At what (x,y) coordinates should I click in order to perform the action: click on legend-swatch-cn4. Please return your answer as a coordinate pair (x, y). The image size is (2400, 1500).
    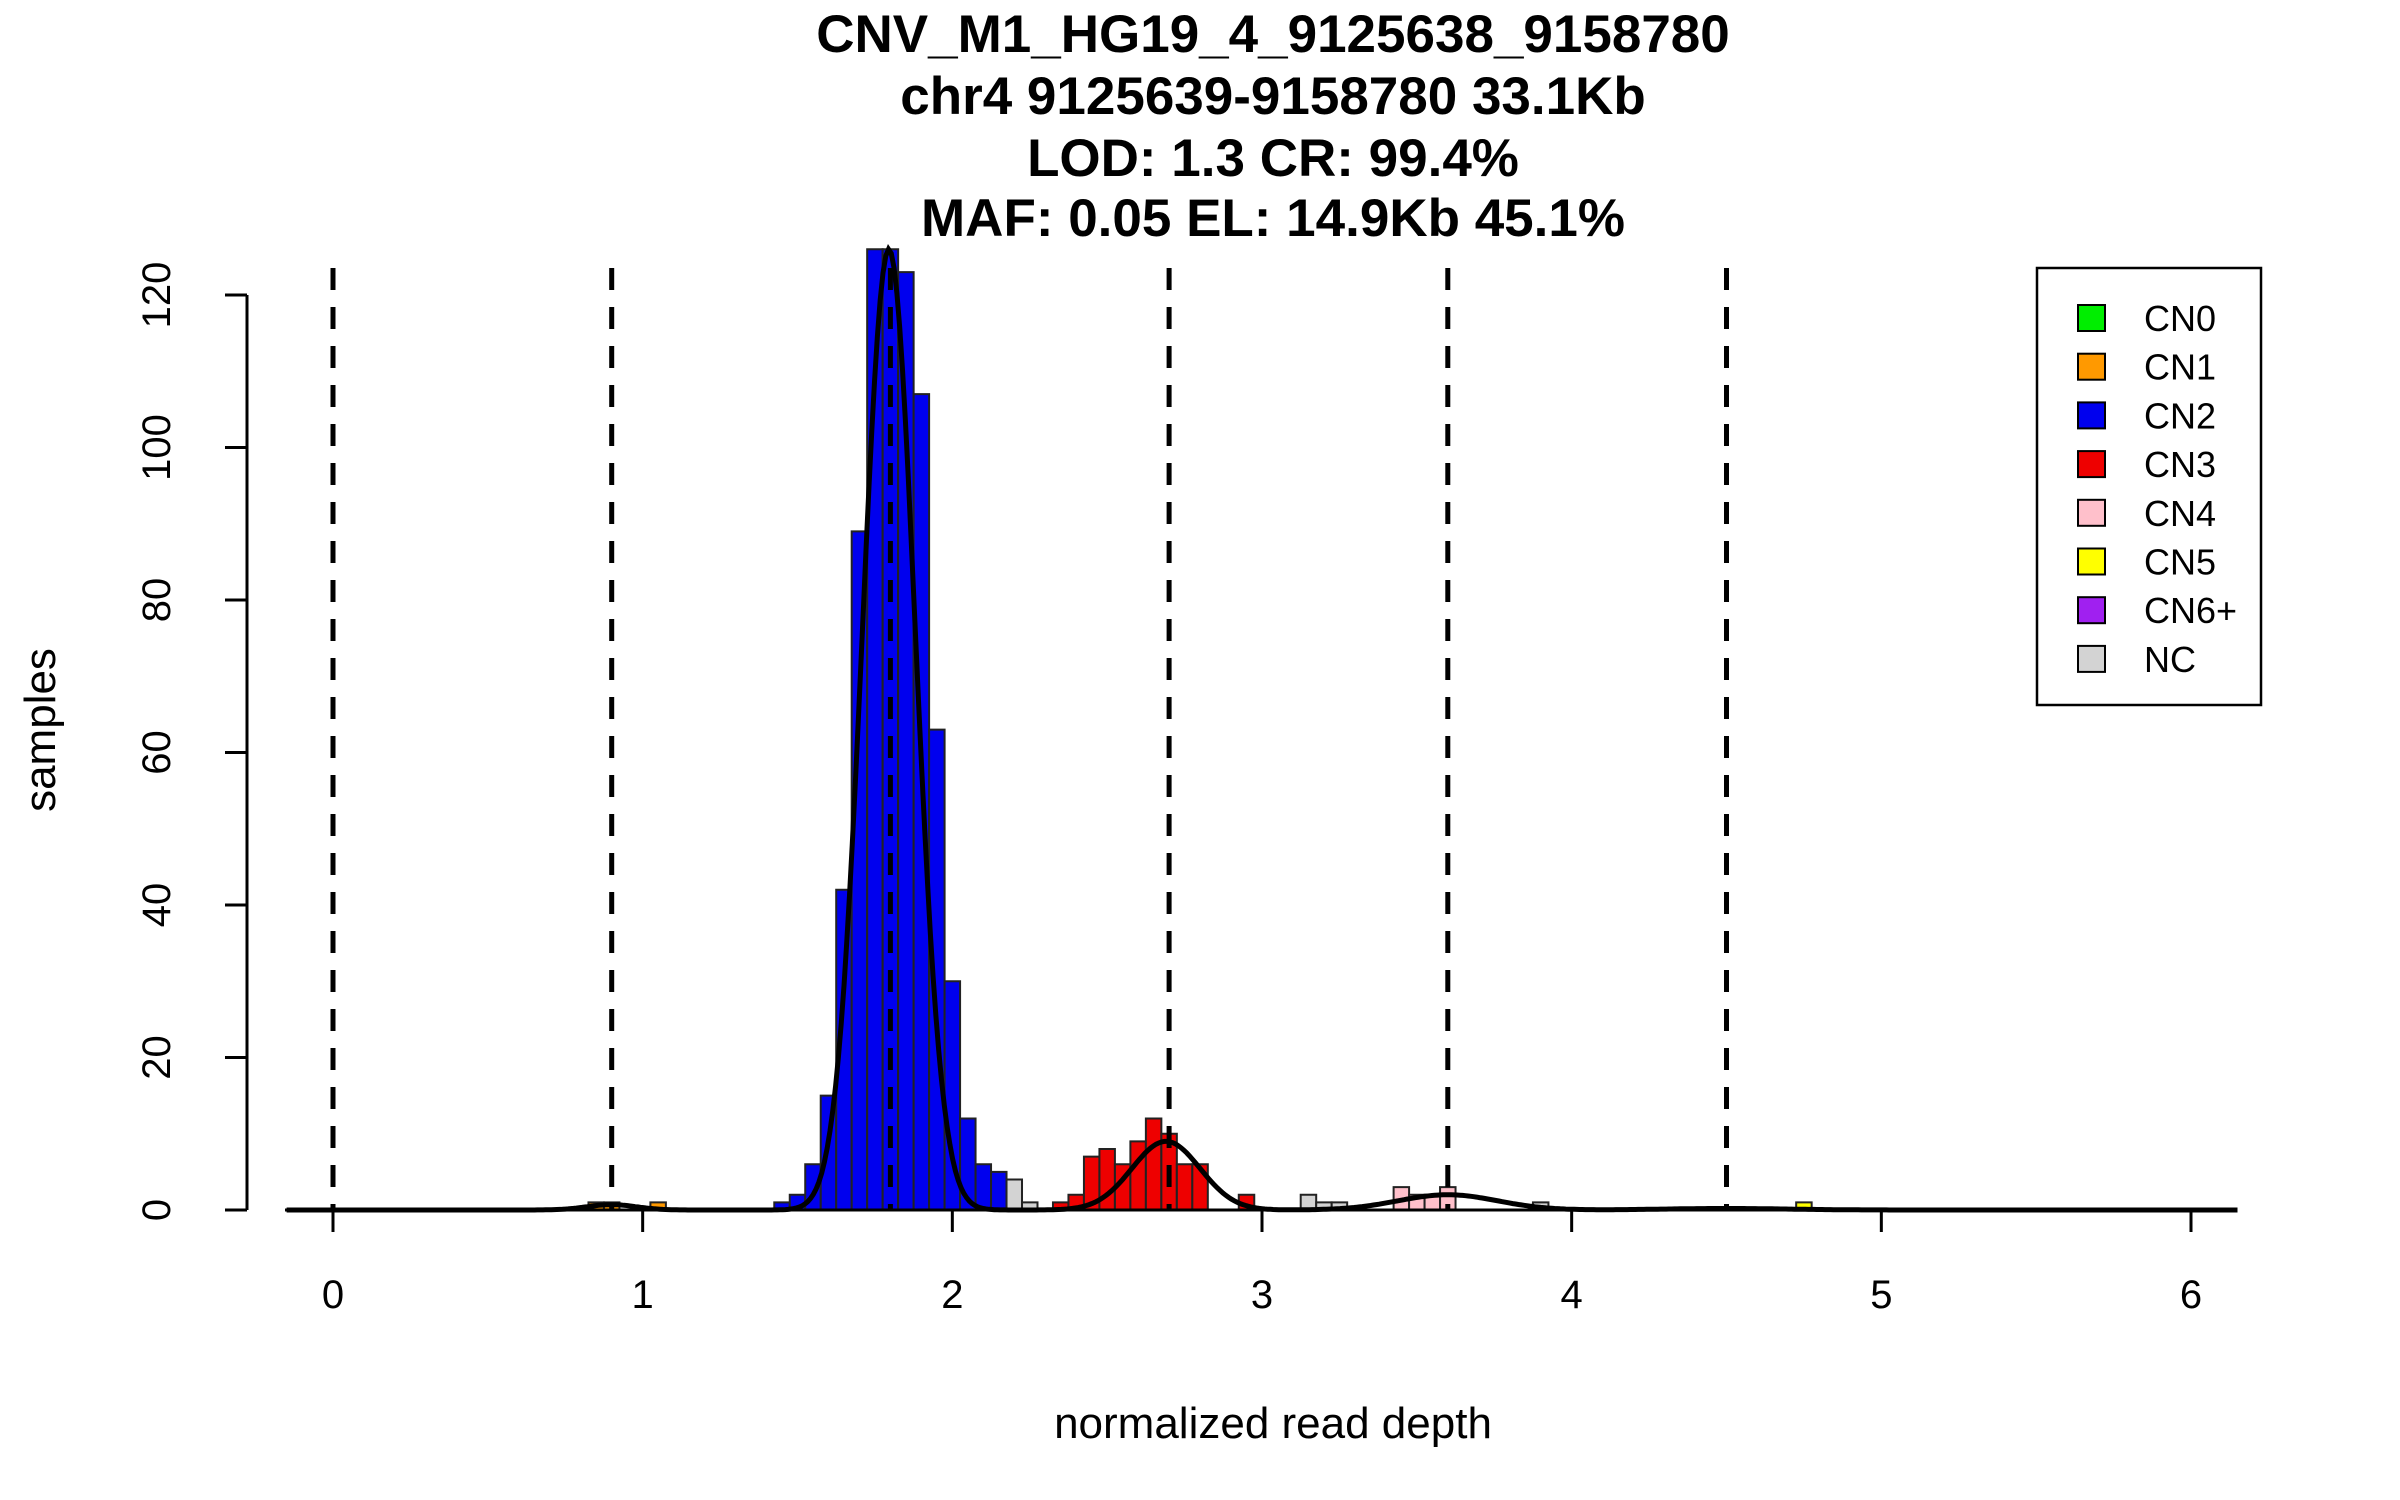
    Looking at the image, I should click on (2091, 512).